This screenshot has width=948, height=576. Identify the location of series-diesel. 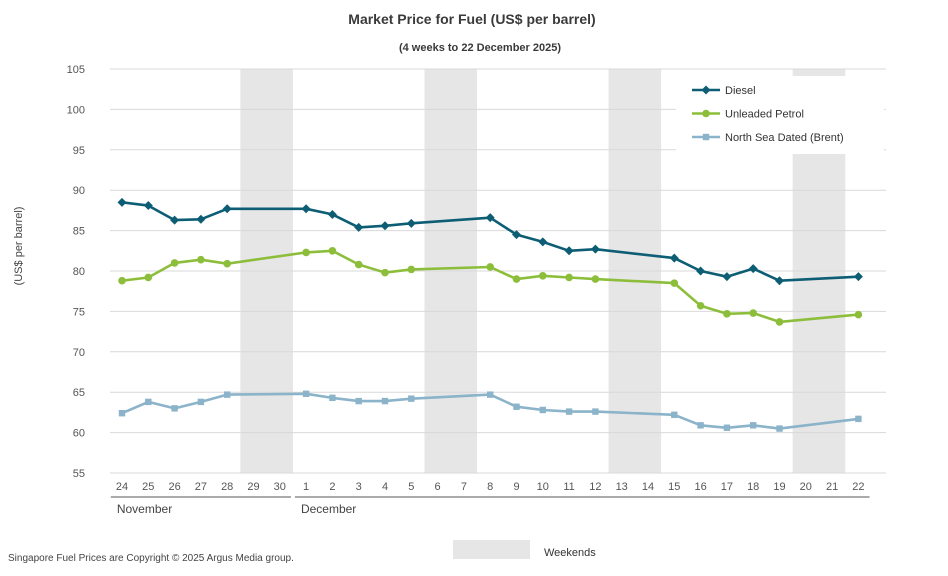
(490, 241).